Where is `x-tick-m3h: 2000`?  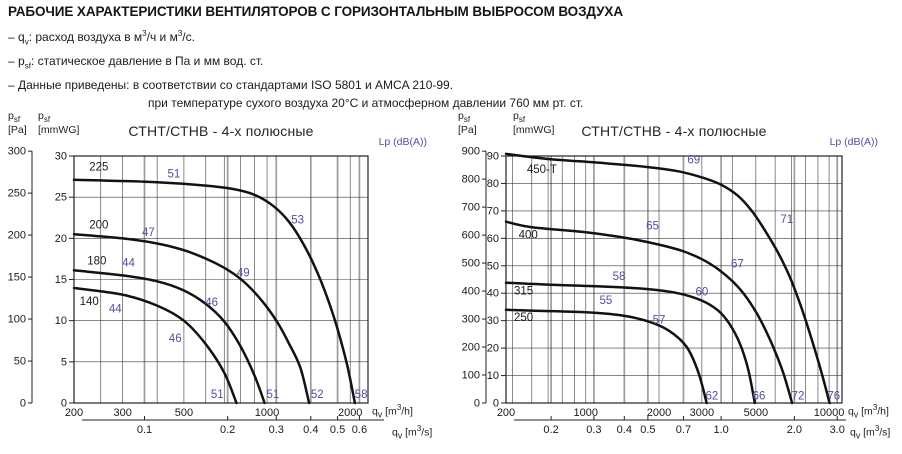 x-tick-m3h: 2000 is located at coordinates (350, 413).